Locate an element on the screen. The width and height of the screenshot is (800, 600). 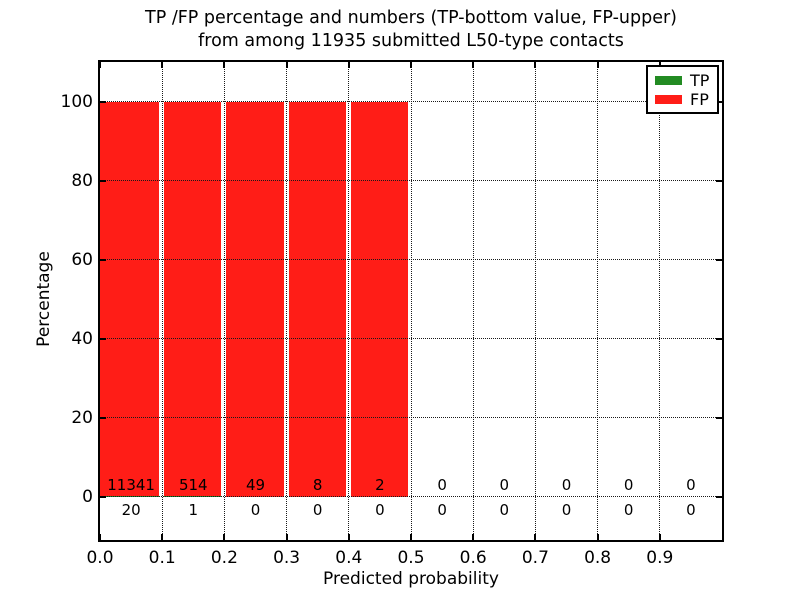
legend-item-fp: FP is located at coordinates (686, 99).